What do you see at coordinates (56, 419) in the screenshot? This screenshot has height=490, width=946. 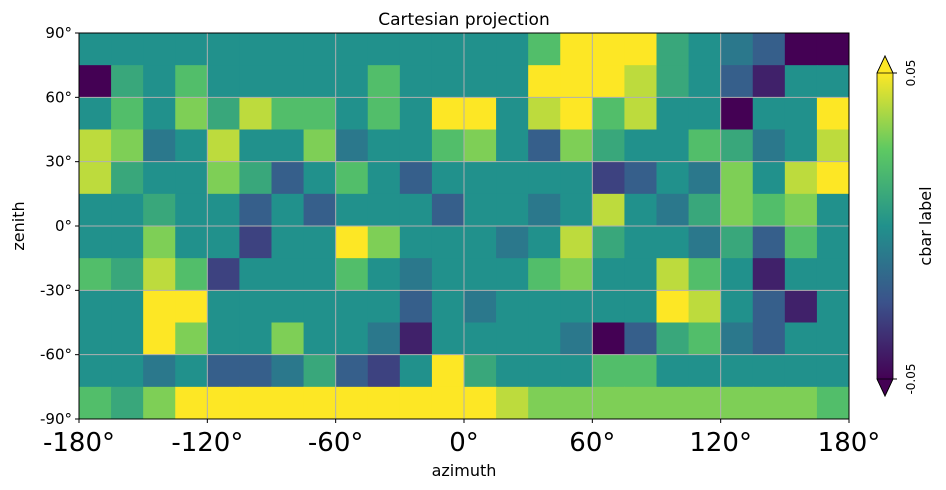 I see `y-tick-label: -90°` at bounding box center [56, 419].